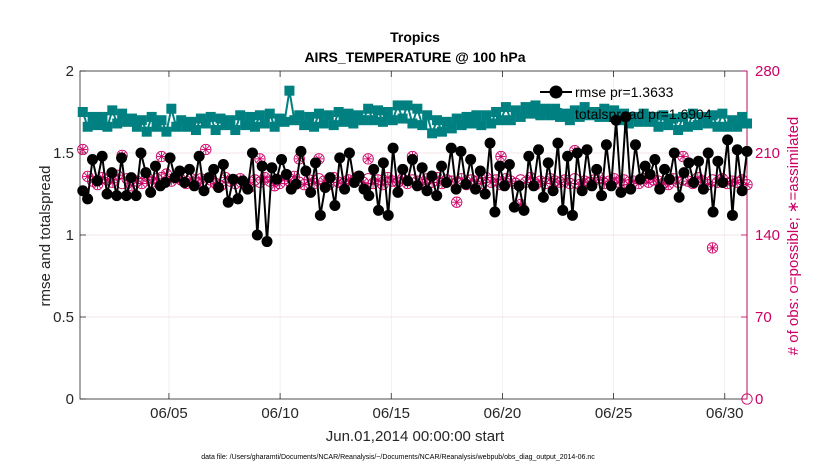 The width and height of the screenshot is (830, 470). What do you see at coordinates (70, 399) in the screenshot?
I see `y-tick-label: 0` at bounding box center [70, 399].